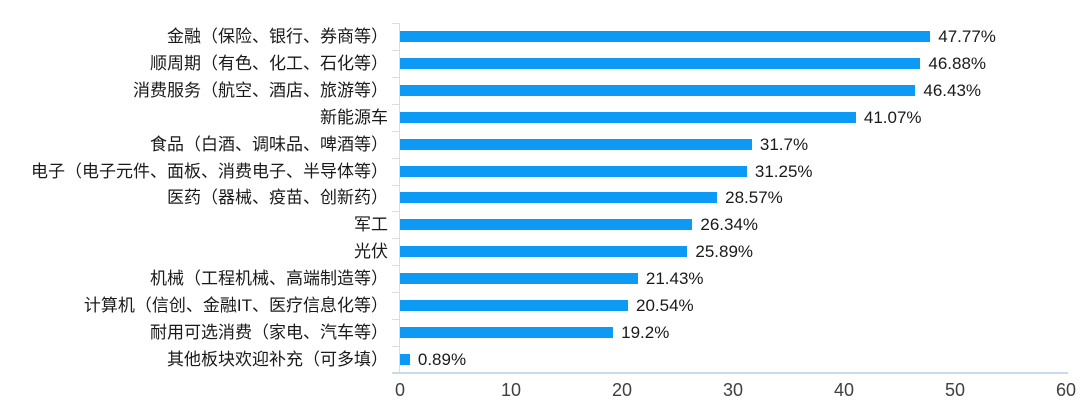 The width and height of the screenshot is (1080, 412). What do you see at coordinates (729, 225) in the screenshot?
I see `value-label: 26.34%` at bounding box center [729, 225].